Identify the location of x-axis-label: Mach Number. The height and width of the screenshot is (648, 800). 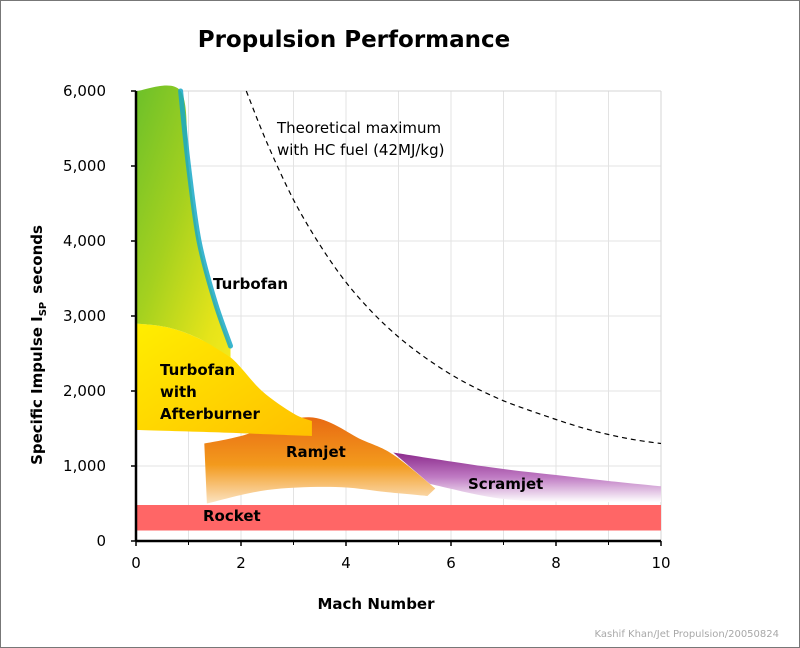
(376, 604).